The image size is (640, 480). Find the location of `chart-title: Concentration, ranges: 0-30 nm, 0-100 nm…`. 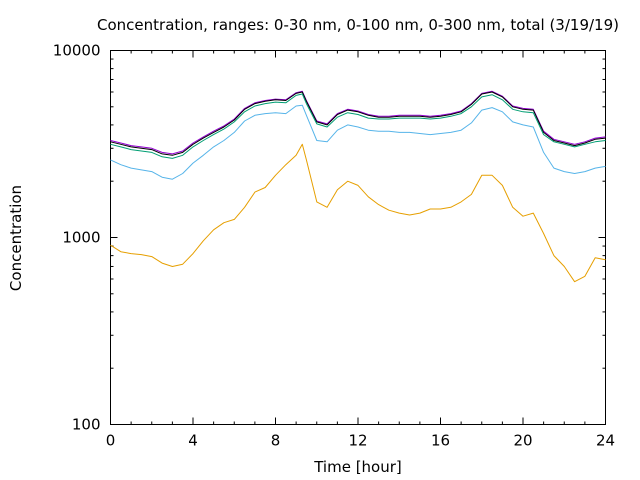

chart-title: Concentration, ranges: 0-30 nm, 0-100 nm… is located at coordinates (358, 25).